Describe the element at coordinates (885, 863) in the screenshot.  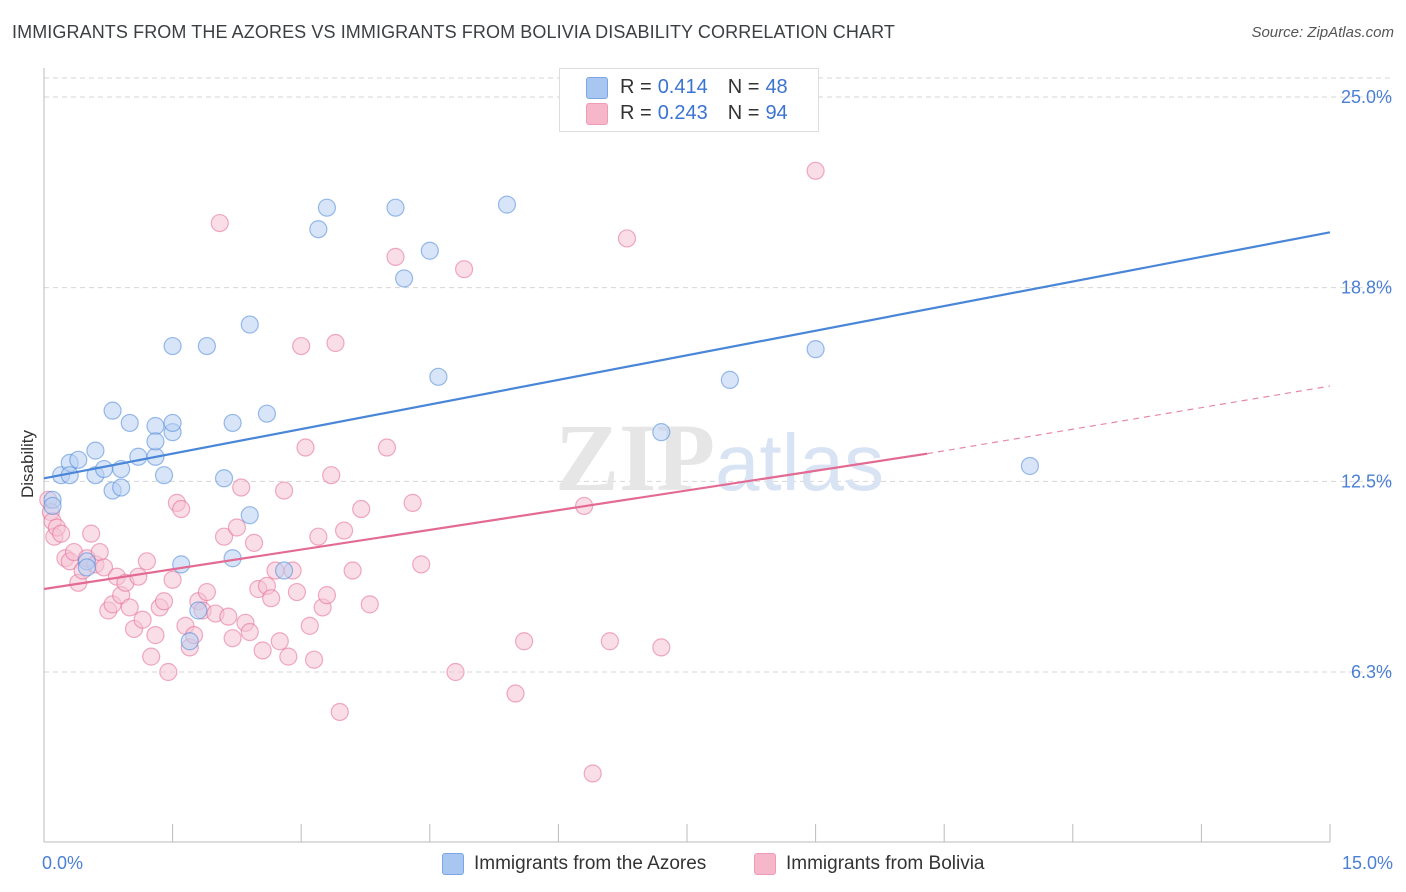
I see `bottom-legend-label-bolivia: Immigrants from Bolivia` at that location.